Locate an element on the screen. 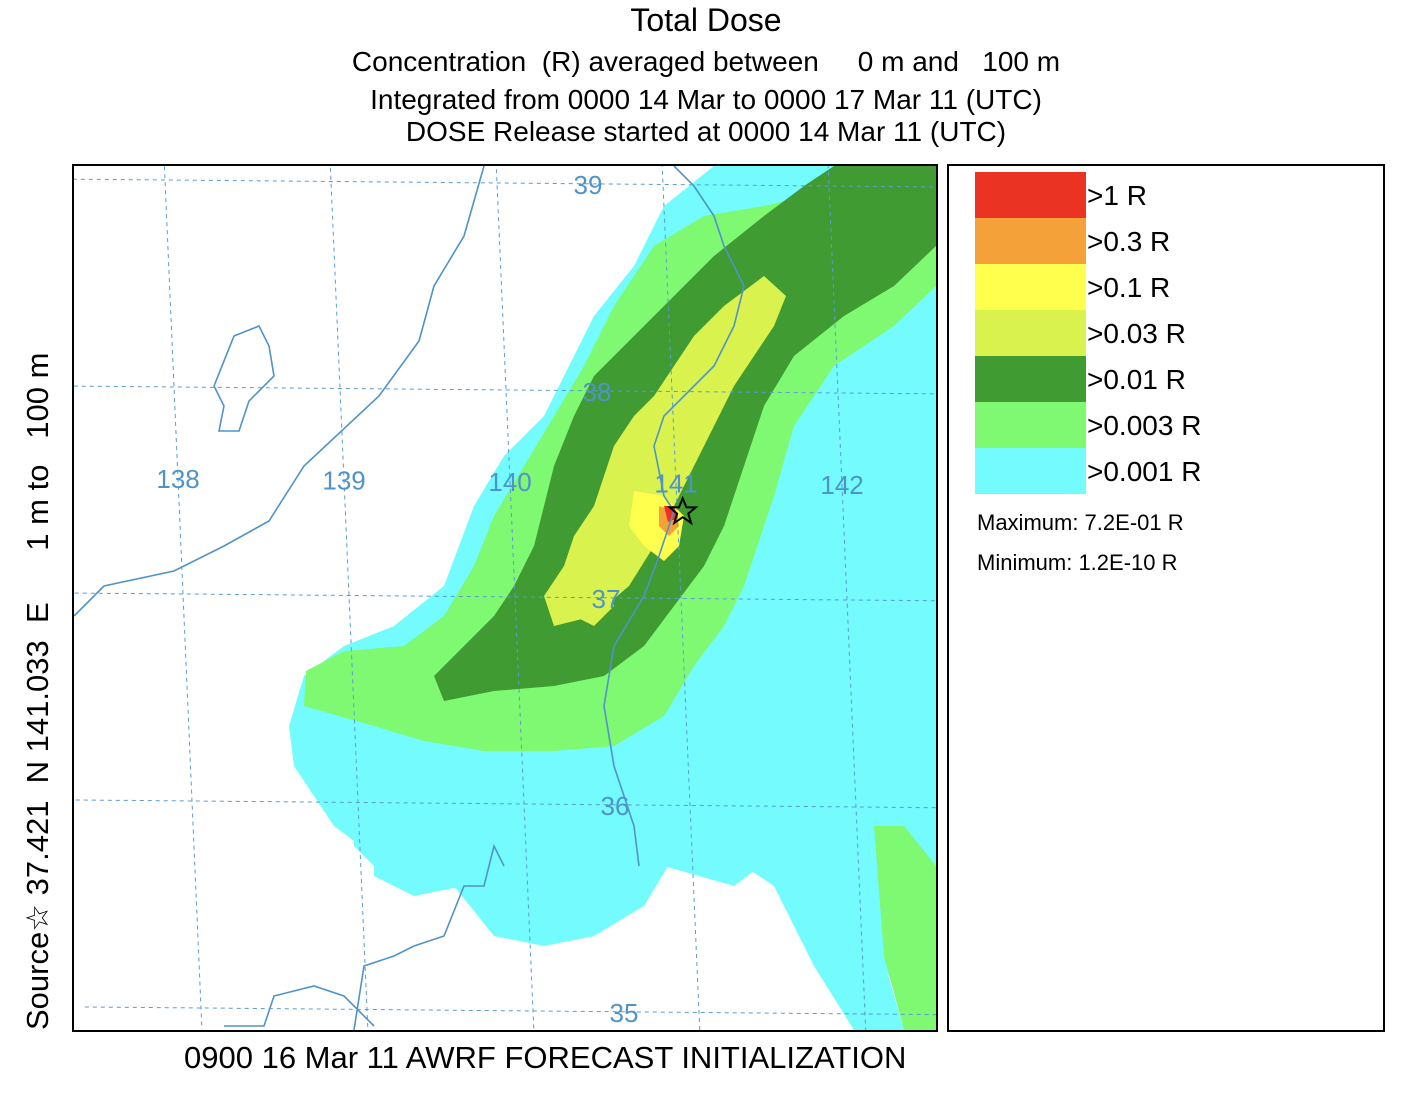 The image size is (1412, 1100). legend-item: >0.003 R is located at coordinates (1193, 425).